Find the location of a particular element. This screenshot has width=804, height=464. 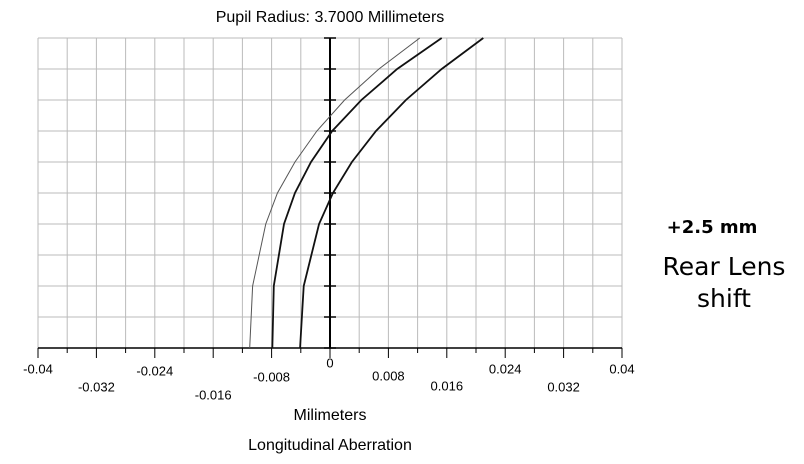

annotation: Rear Lens is located at coordinates (724, 266).